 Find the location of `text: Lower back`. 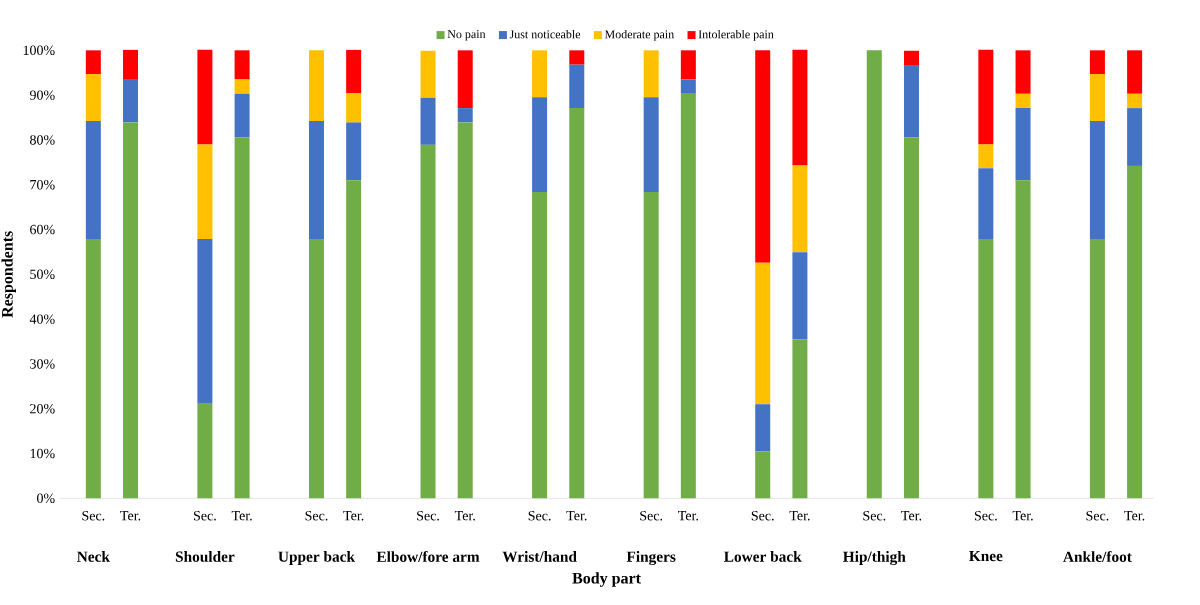

text: Lower back is located at coordinates (763, 556).